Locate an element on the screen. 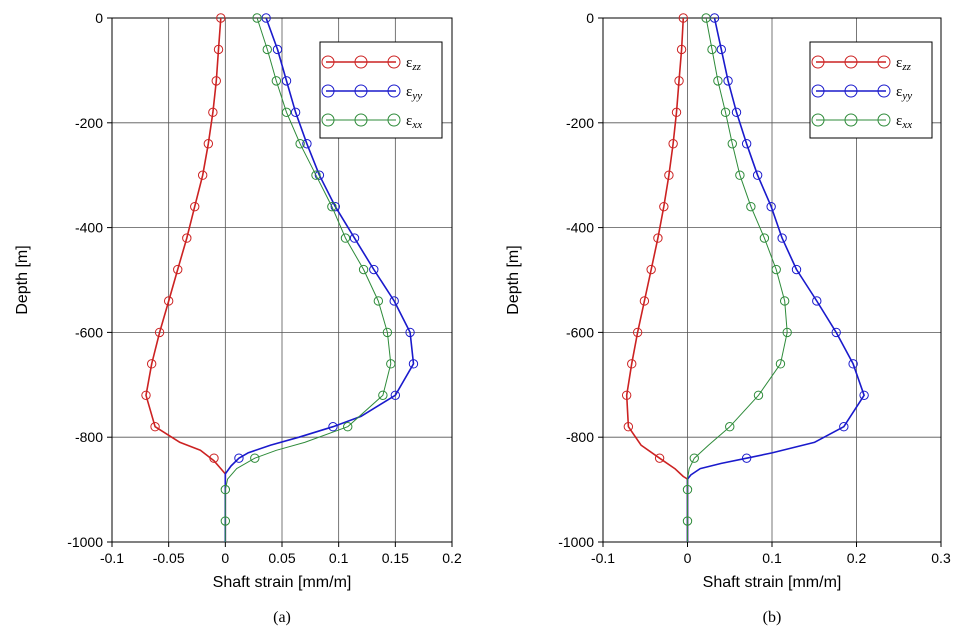  legend-item-zz: εzz is located at coordinates (861, 64).